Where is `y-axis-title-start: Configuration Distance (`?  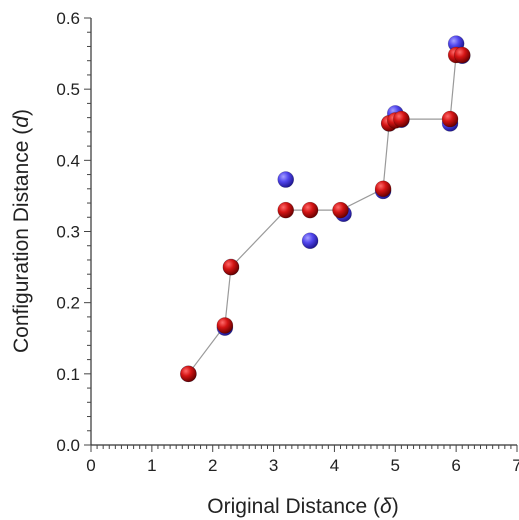 y-axis-title-start: Configuration Distance ( is located at coordinates (21, 240).